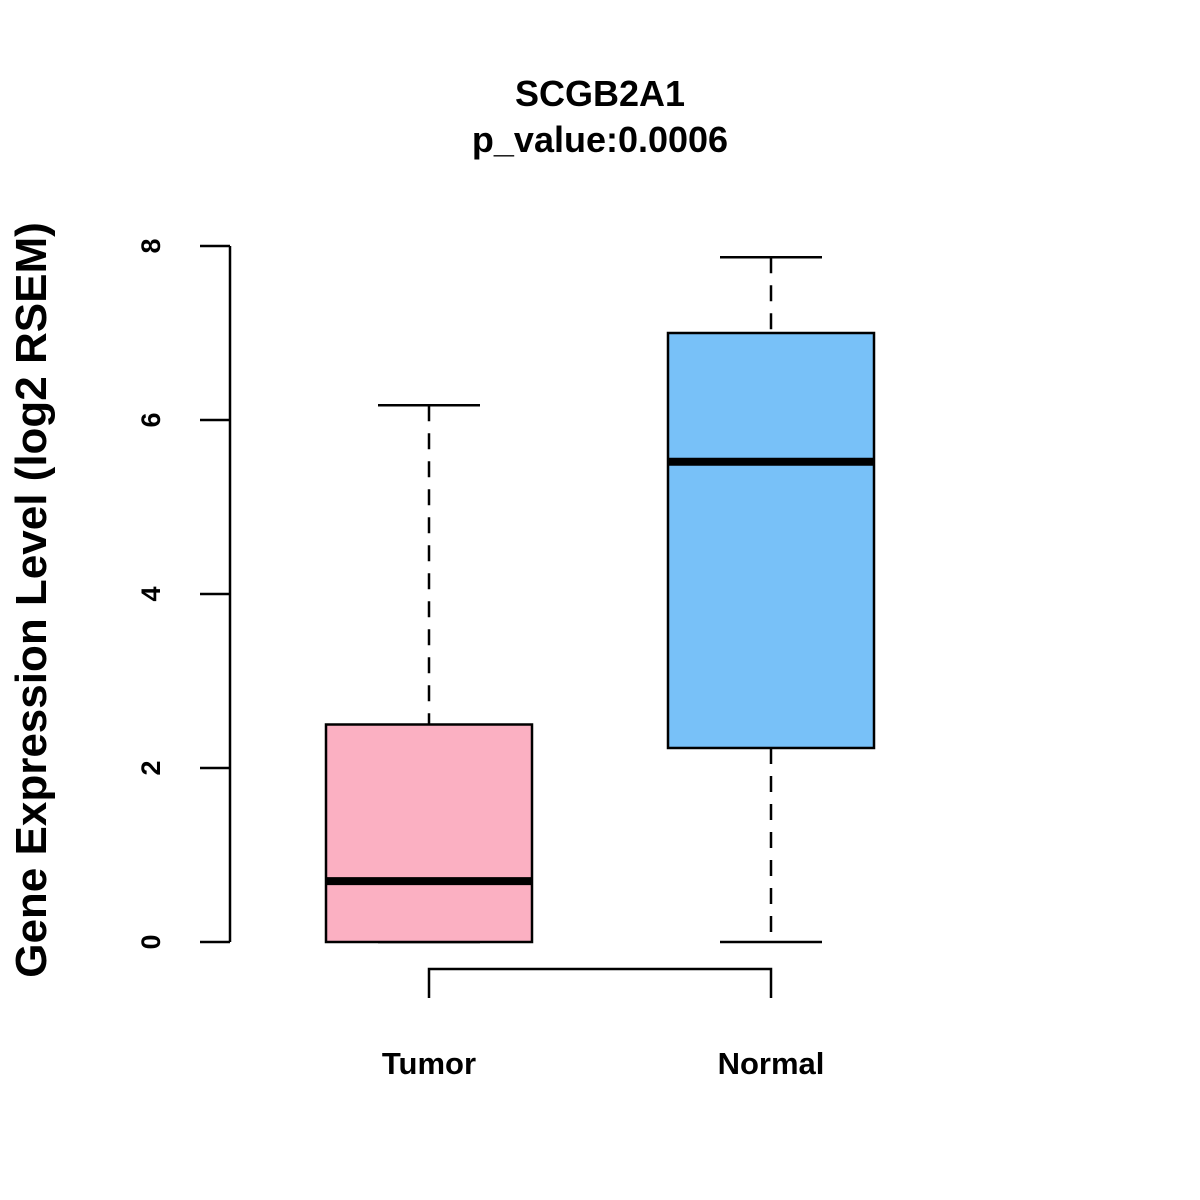 This screenshot has height=1200, width=1200. I want to click on y-tick-label-0: 0, so click(151, 941).